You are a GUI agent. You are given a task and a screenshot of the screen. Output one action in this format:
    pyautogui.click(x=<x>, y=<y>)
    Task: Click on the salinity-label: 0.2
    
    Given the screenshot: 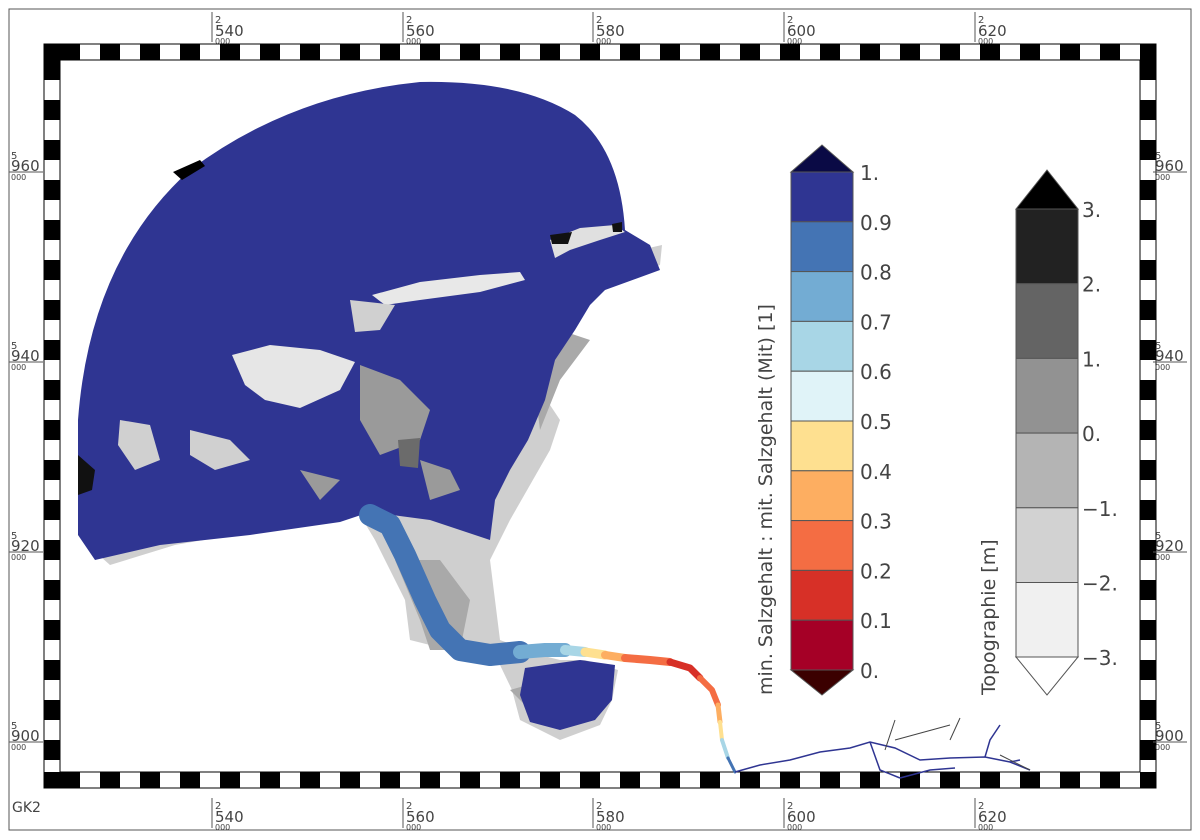 What is the action you would take?
    pyautogui.click(x=876, y=571)
    